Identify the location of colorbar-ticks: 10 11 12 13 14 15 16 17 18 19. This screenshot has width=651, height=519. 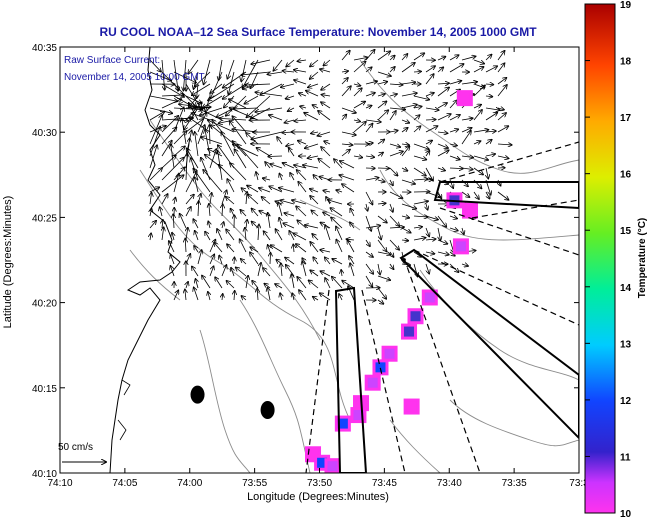
(608, 259).